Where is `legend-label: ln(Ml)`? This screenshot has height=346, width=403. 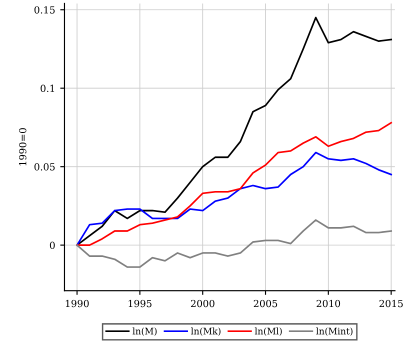
legend-label: ln(Ml) is located at coordinates (268, 331).